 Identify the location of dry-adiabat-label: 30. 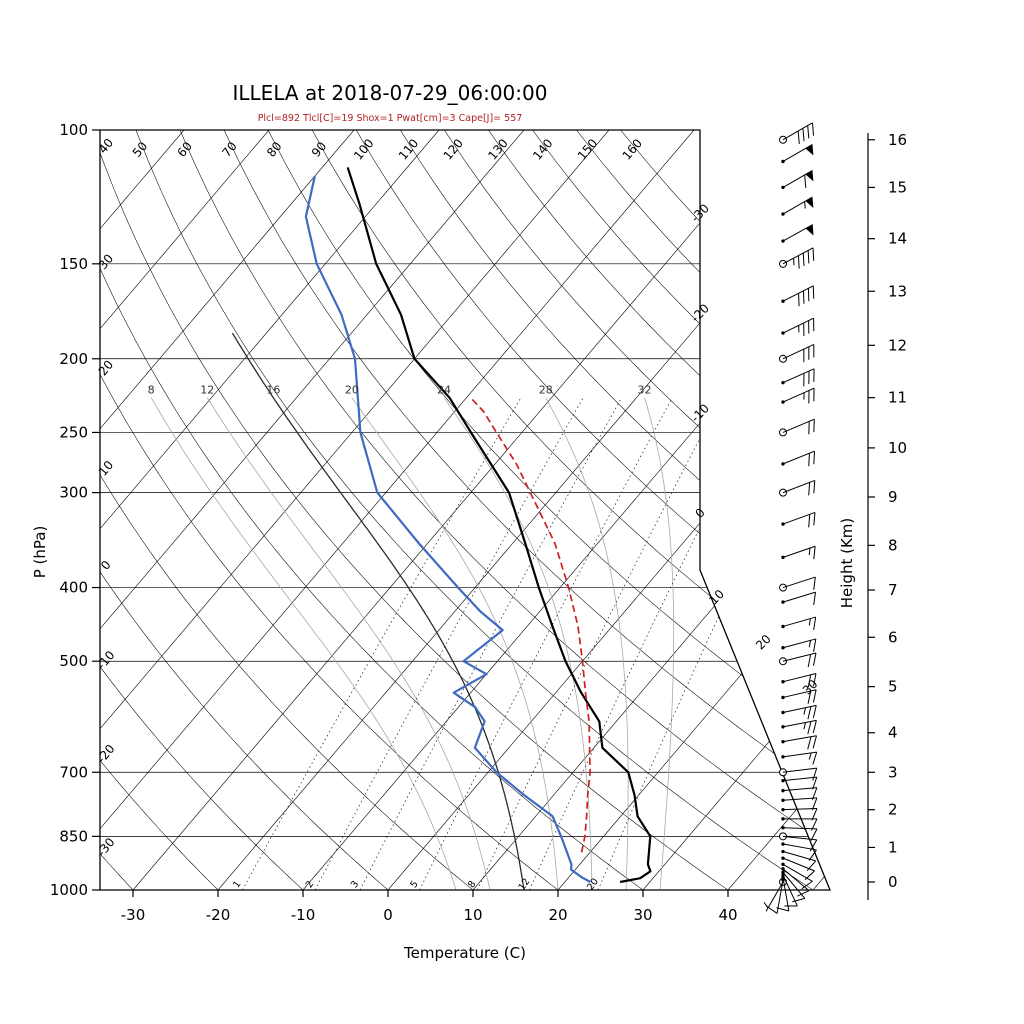
(106, 261).